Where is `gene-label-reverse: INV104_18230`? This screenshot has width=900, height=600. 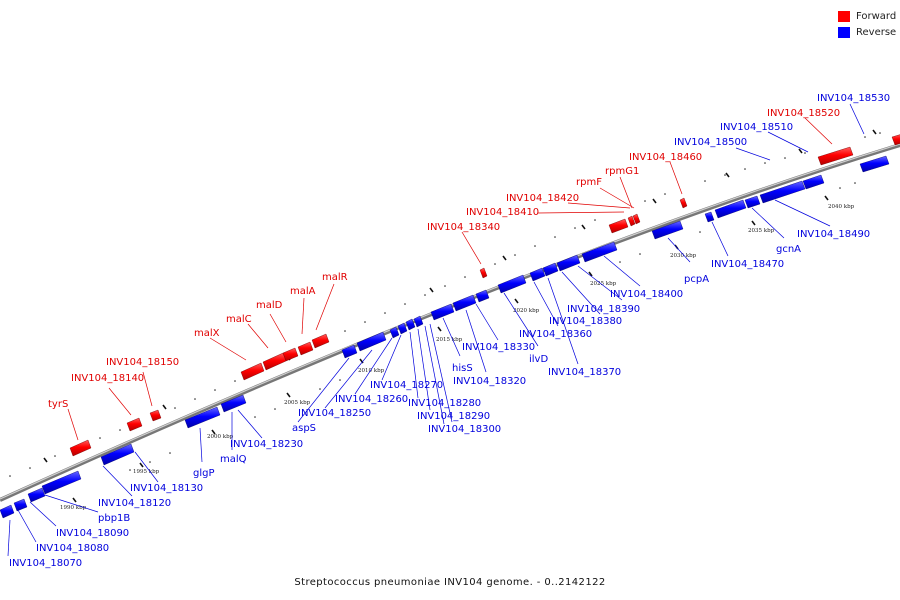 gene-label-reverse: INV104_18230 is located at coordinates (266, 444).